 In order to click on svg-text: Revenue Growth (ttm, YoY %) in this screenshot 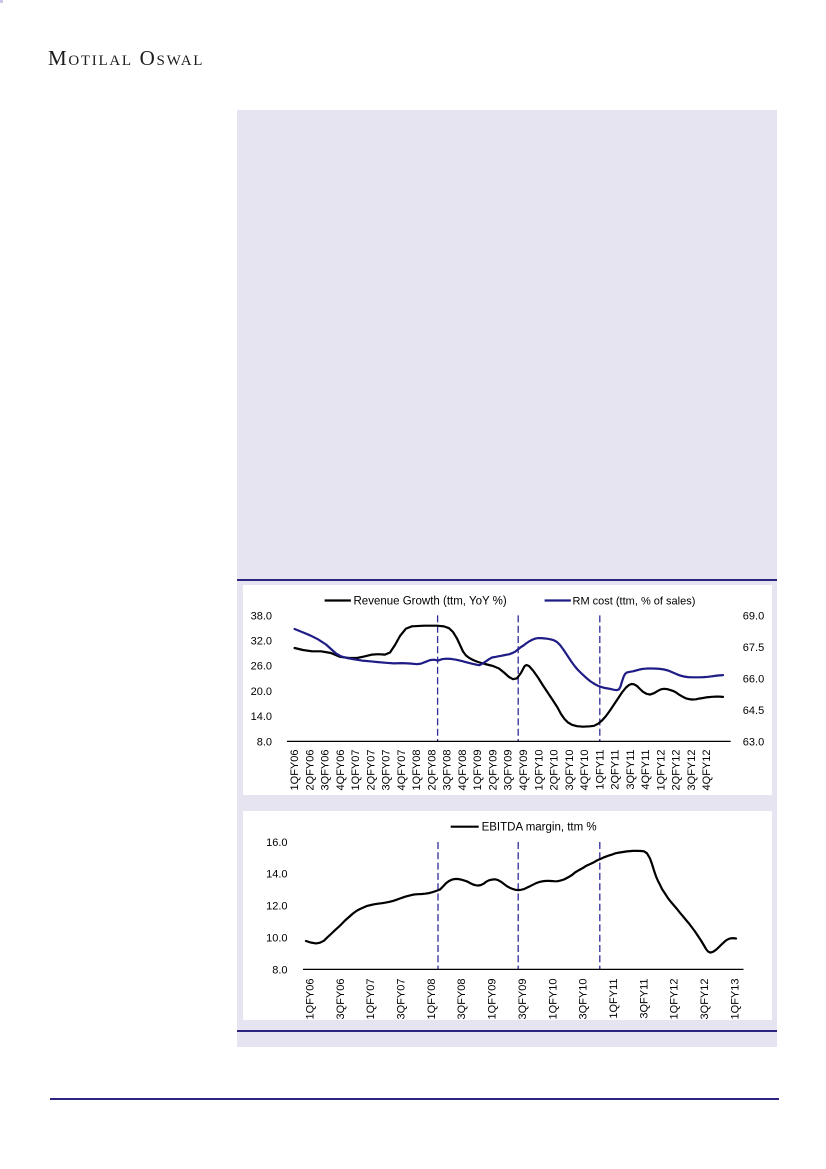, I will do `click(430, 602)`.